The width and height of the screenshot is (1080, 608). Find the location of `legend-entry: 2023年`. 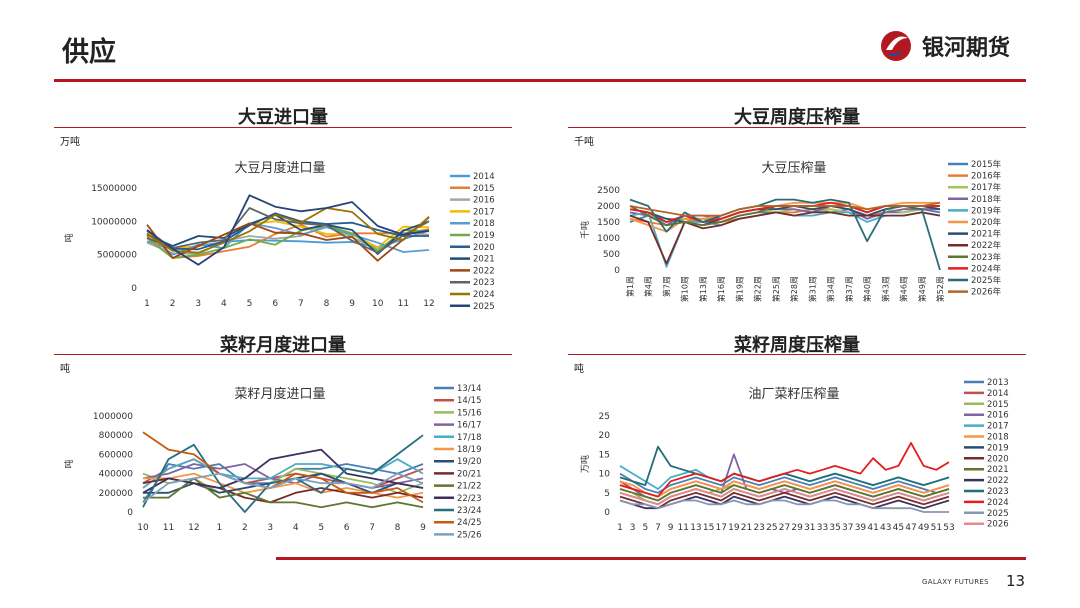

legend-entry: 2023年 is located at coordinates (986, 257).